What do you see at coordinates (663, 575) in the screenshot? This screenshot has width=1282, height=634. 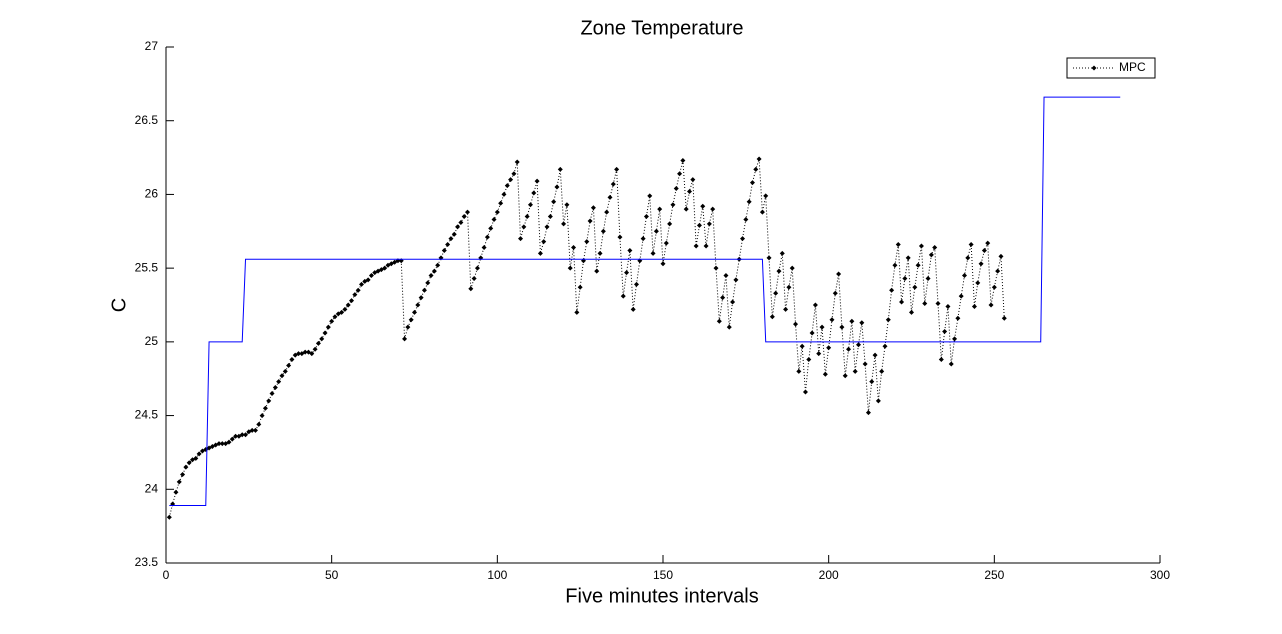 I see `x-tick-label: 150` at bounding box center [663, 575].